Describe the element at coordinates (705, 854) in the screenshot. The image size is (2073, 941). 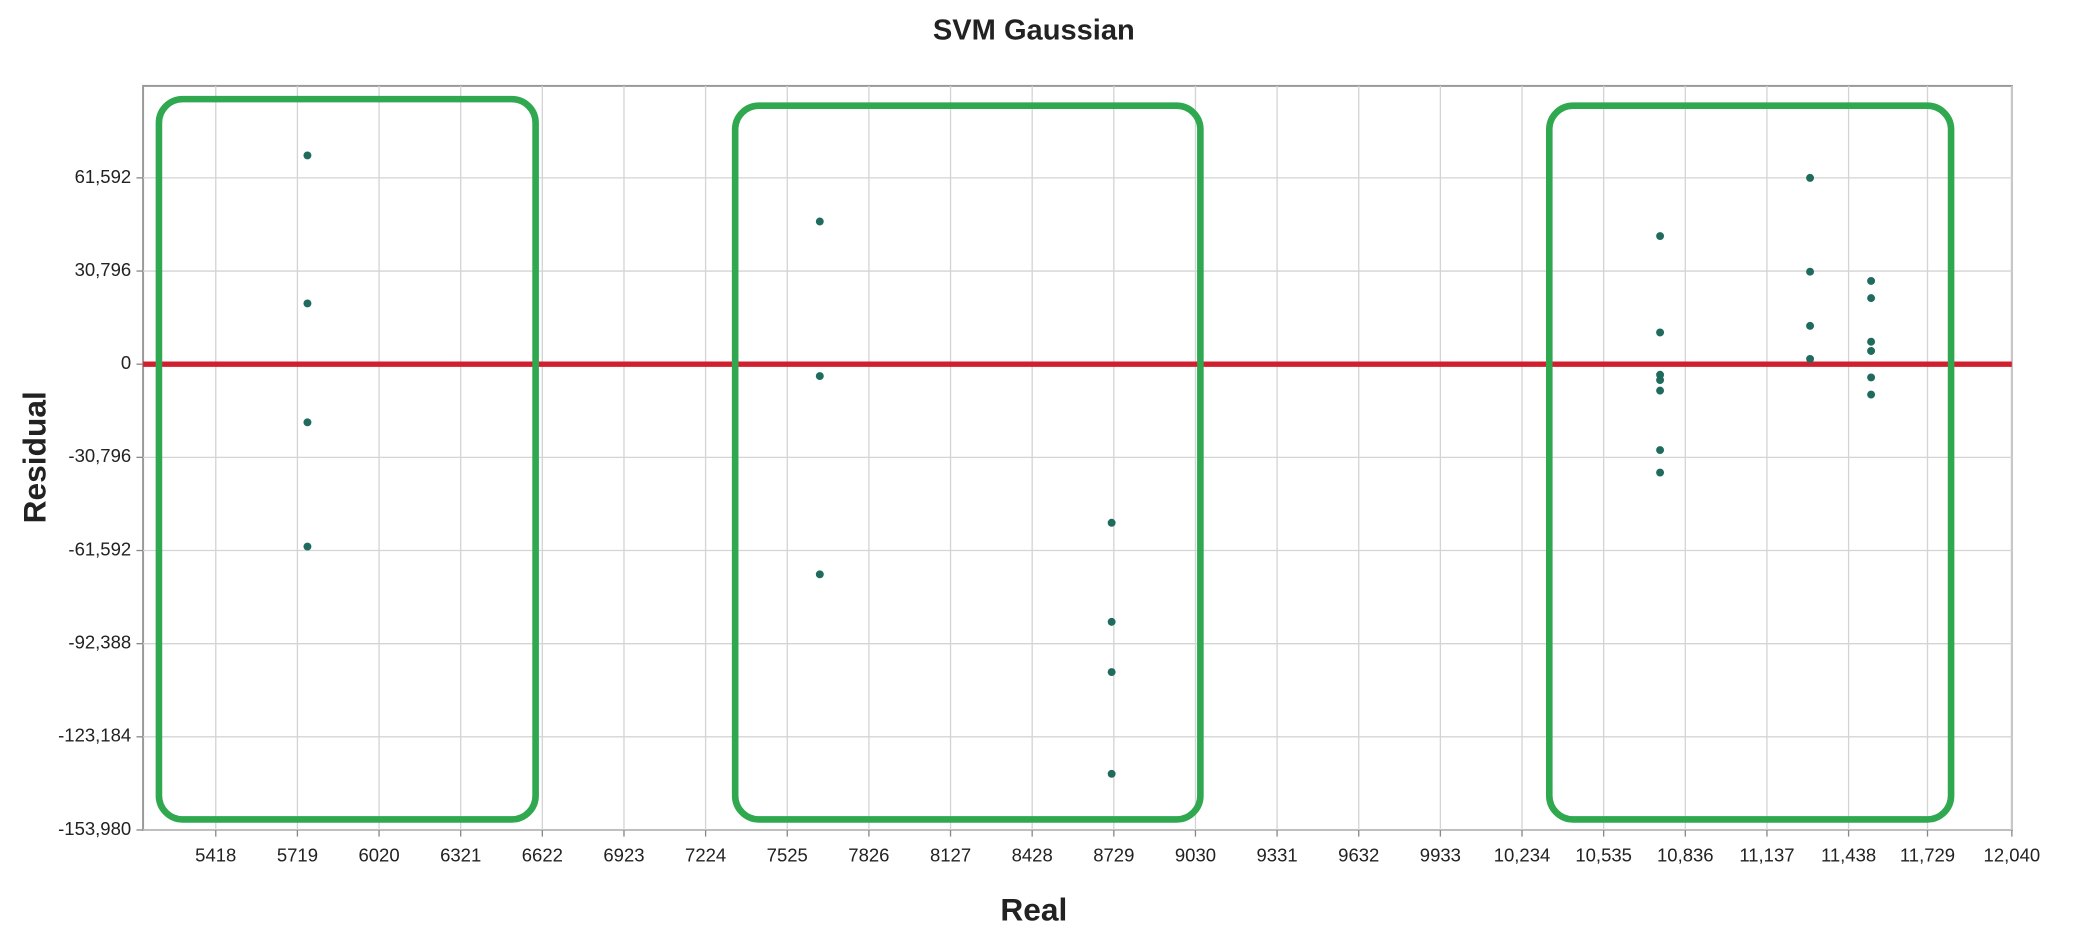
I see `x-tick-label: 7224` at that location.